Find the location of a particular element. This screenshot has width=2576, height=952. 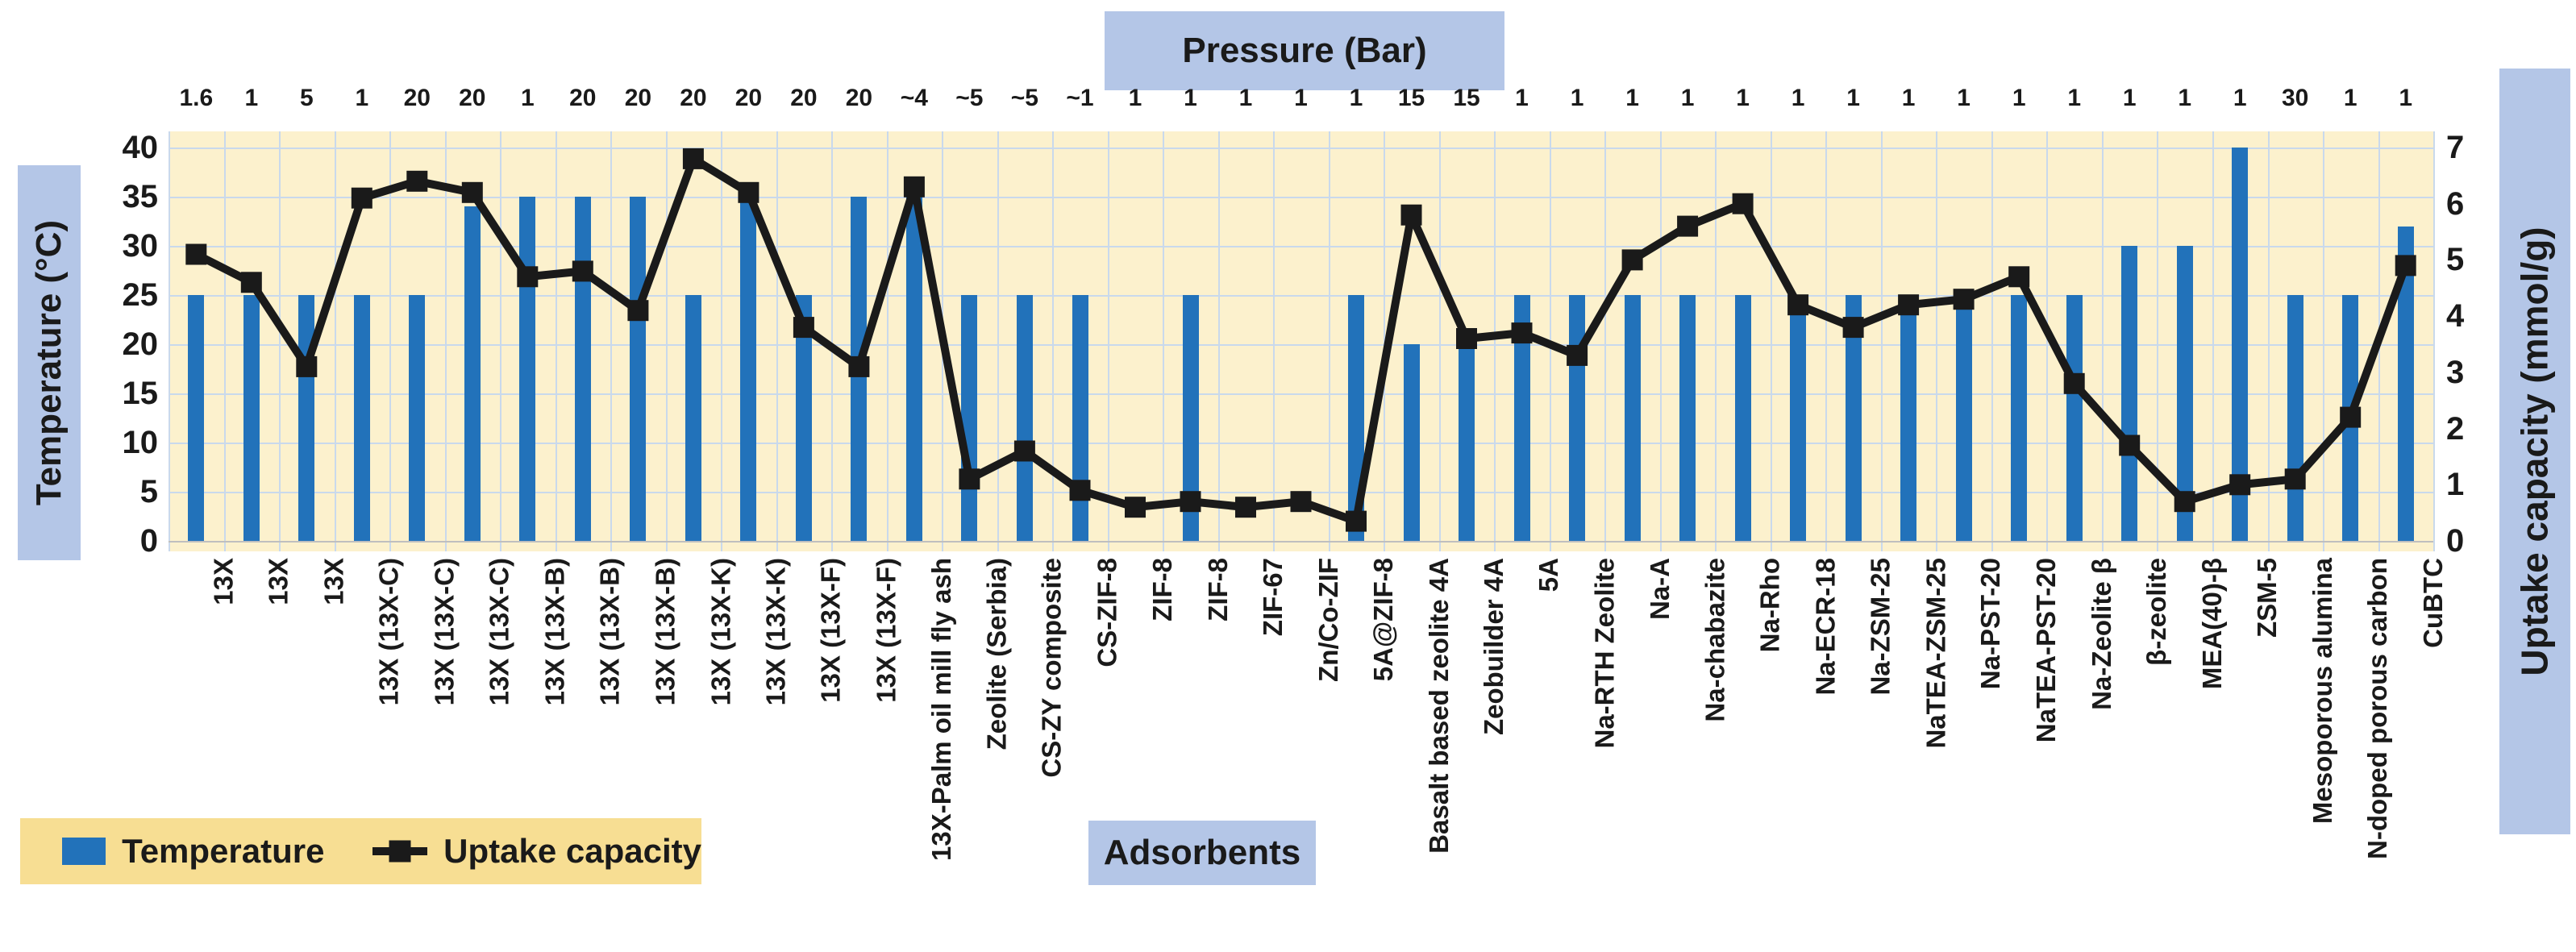

category-label: Zn/Co-ZIF is located at coordinates (1328, 620).